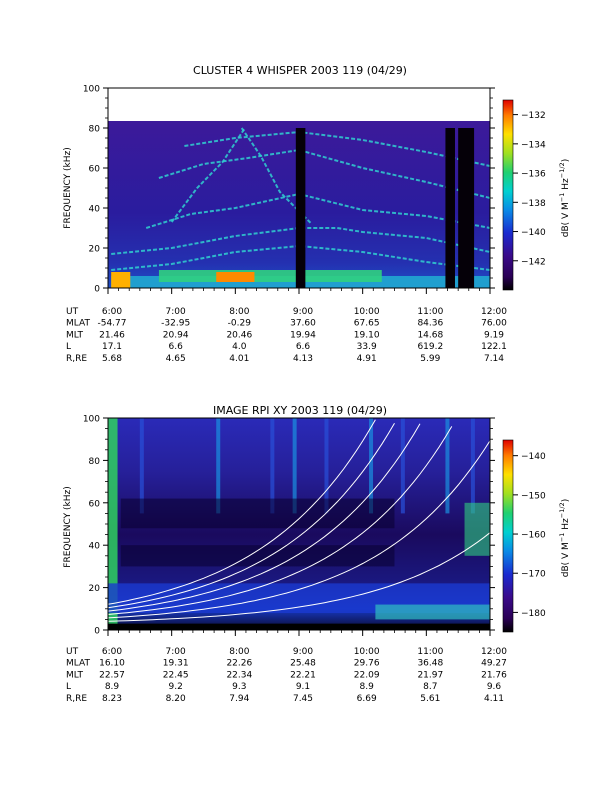 This screenshot has height=800, width=600. I want to click on colorbar-tick-label: −132, so click(533, 116).